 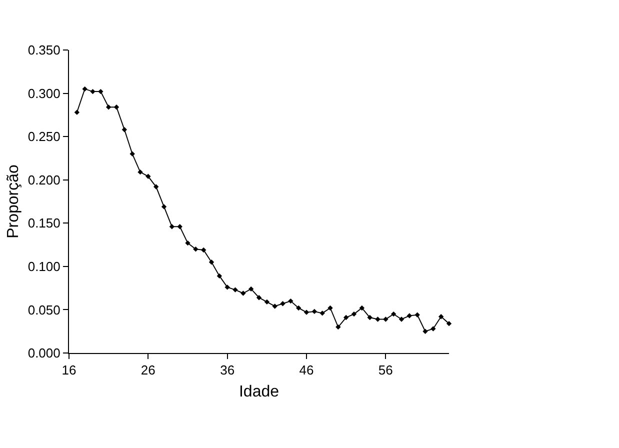 What do you see at coordinates (44, 353) in the screenshot?
I see `y-tick-label: 0.000` at bounding box center [44, 353].